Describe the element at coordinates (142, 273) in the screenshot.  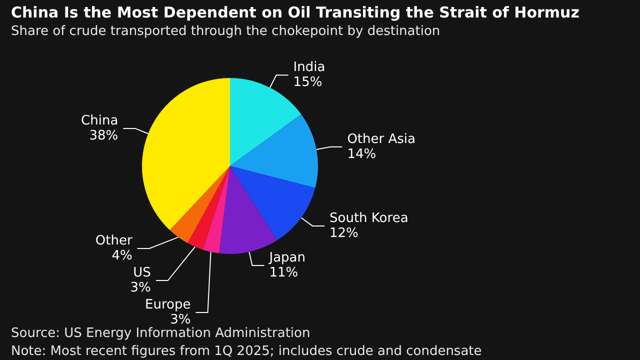
I see `slice-label: US` at that location.